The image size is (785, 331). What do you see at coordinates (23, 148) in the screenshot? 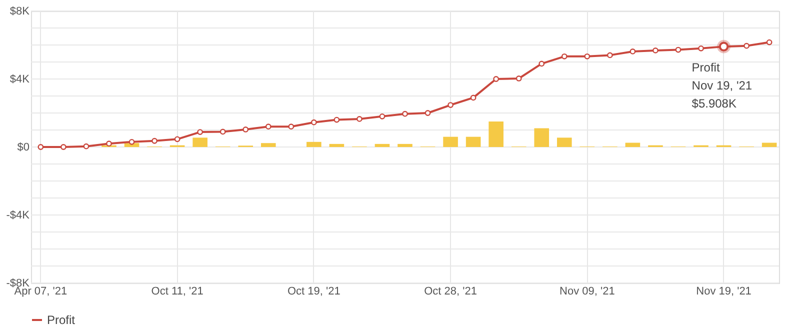
I see `y-tick-label: $0` at bounding box center [23, 148].